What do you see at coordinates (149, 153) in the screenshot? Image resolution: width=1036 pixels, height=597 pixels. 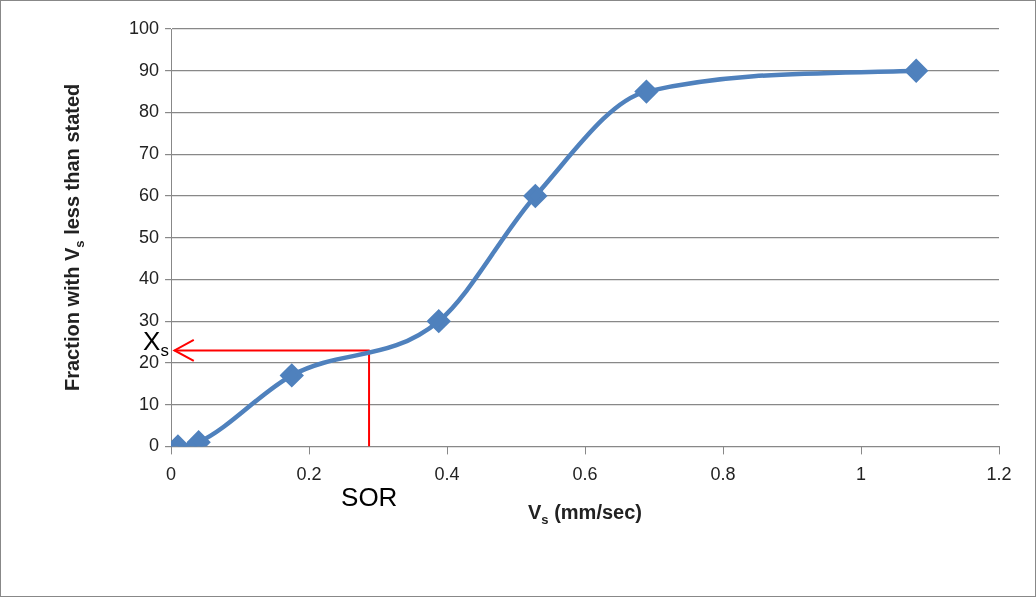 I see `y-tick-label: 70` at bounding box center [149, 153].